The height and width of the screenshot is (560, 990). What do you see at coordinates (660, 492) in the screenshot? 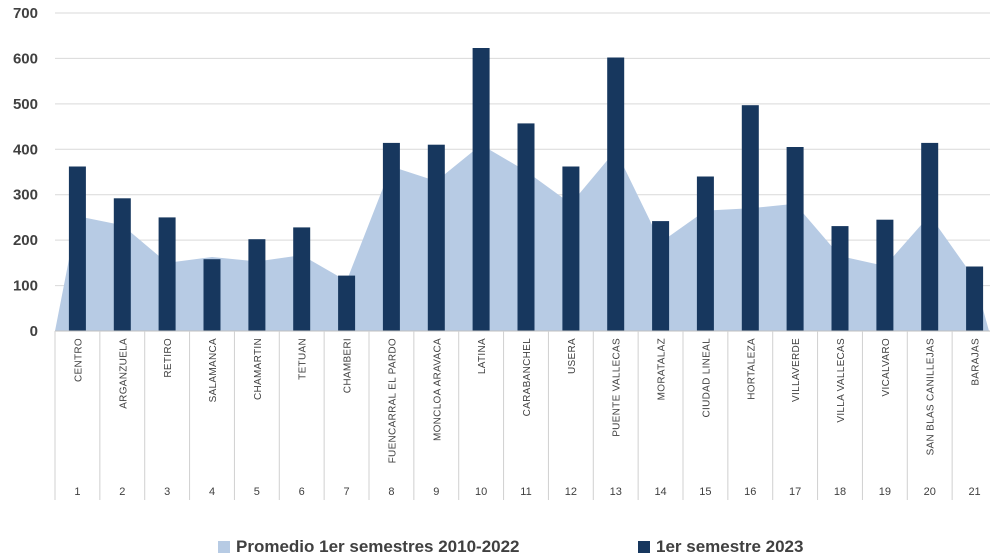
I see `category-number: 14` at bounding box center [660, 492].